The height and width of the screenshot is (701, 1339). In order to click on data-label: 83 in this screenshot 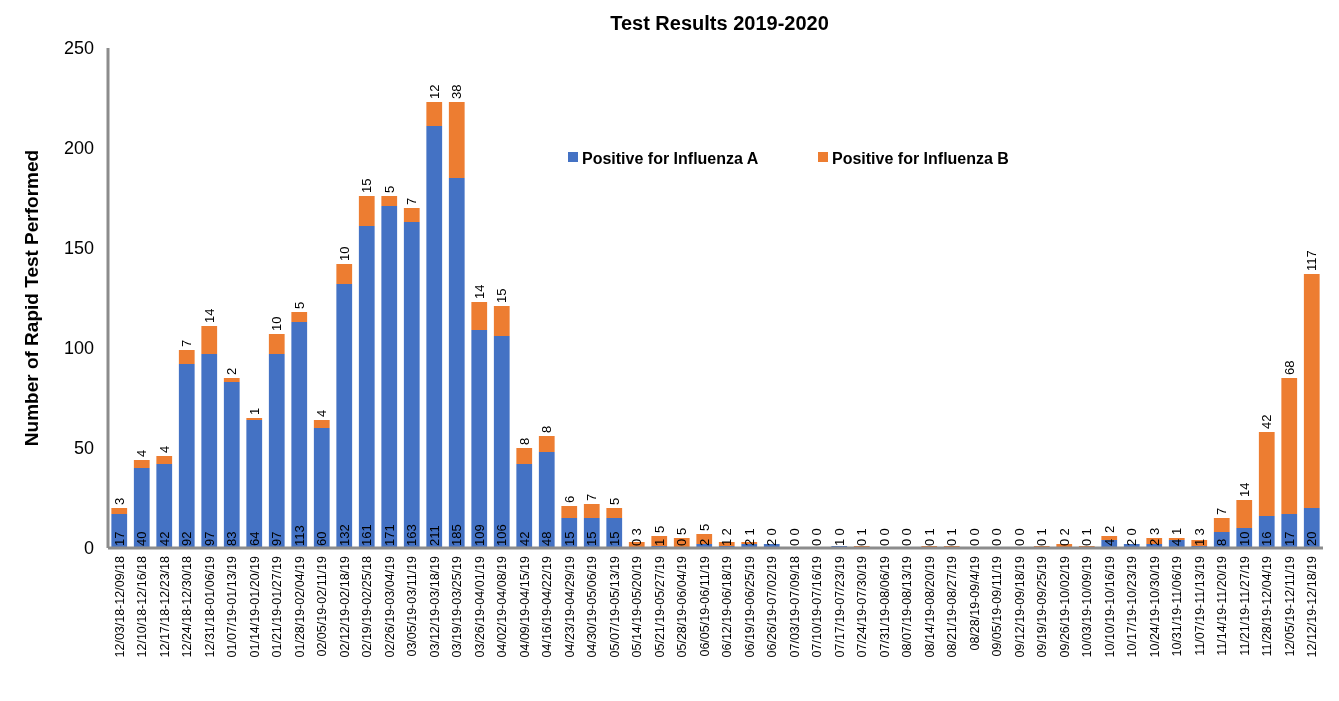, I will do `click(232, 538)`.